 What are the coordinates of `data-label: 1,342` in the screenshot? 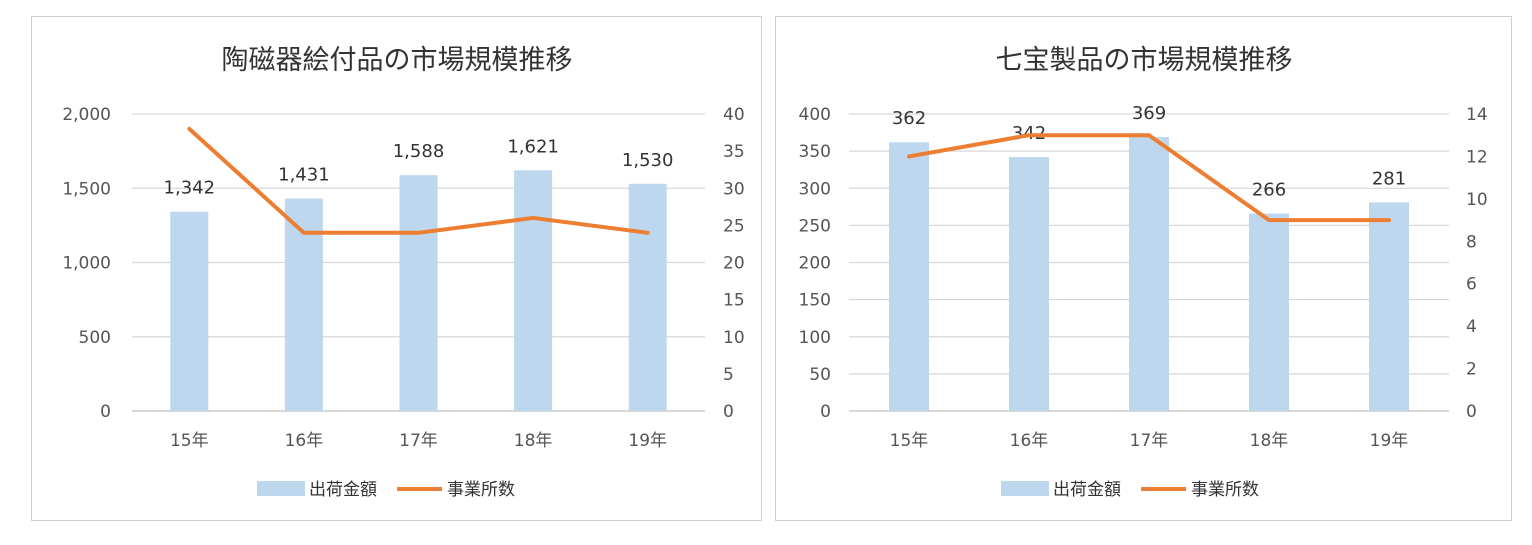 It's located at (190, 188).